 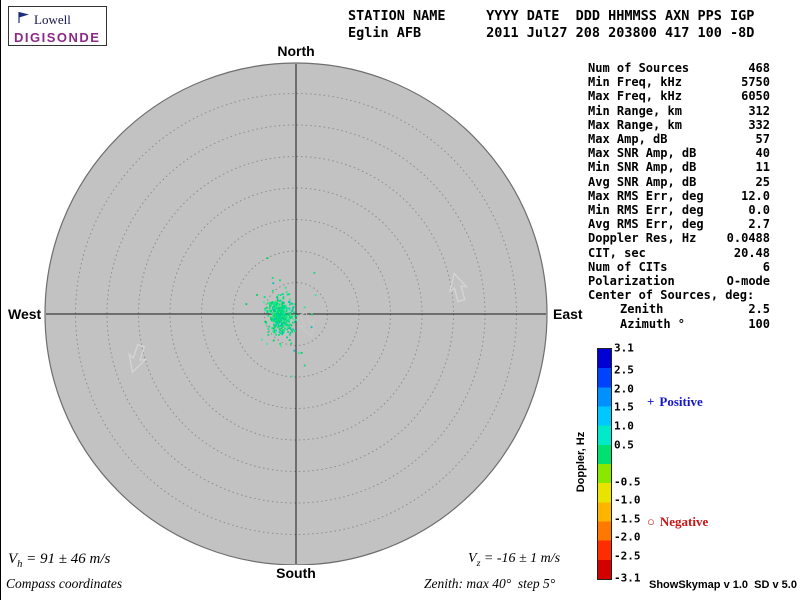 I want to click on stat-row: Max RMS Err, deg 12.0, so click(x=679, y=195).